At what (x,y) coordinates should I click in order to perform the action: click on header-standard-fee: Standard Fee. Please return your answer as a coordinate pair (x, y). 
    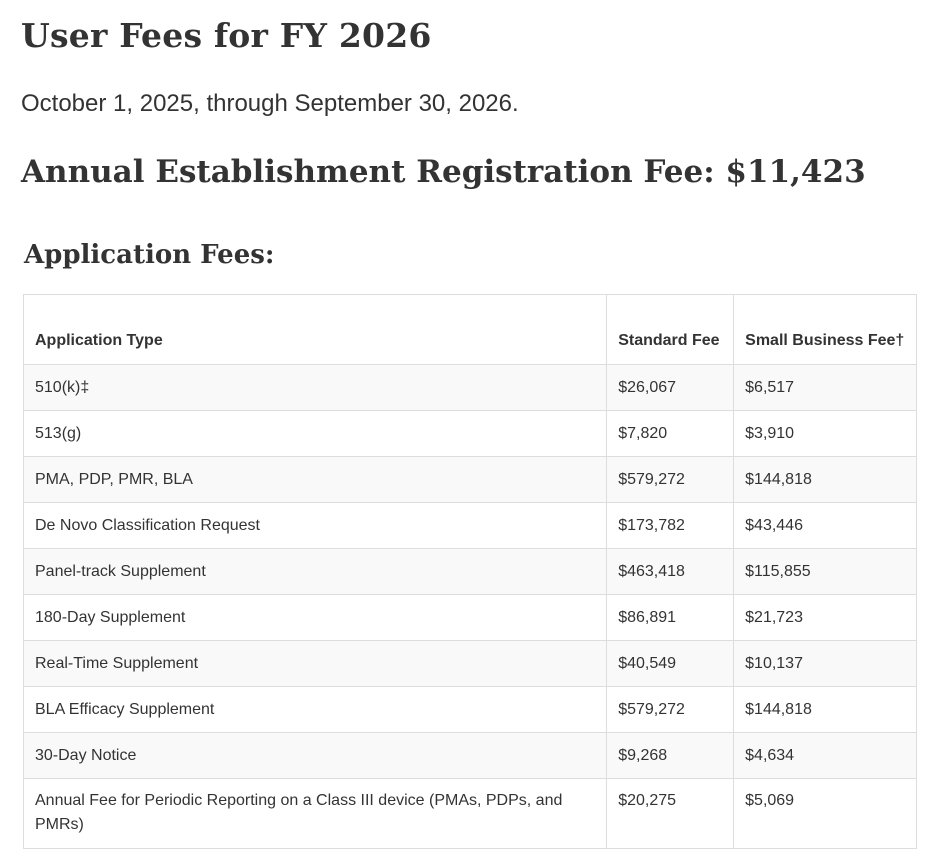
    Looking at the image, I should click on (670, 329).